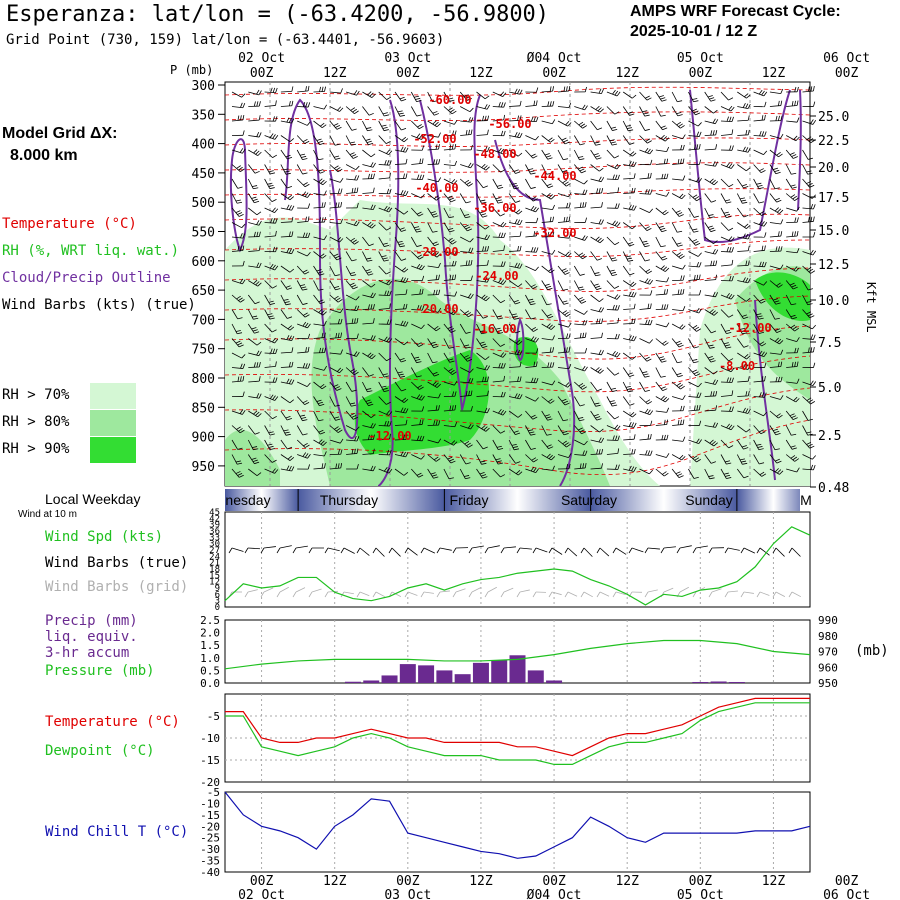 The width and height of the screenshot is (900, 900). What do you see at coordinates (833, 488) in the screenshot?
I see `kft-tick-10: 0.48` at bounding box center [833, 488].